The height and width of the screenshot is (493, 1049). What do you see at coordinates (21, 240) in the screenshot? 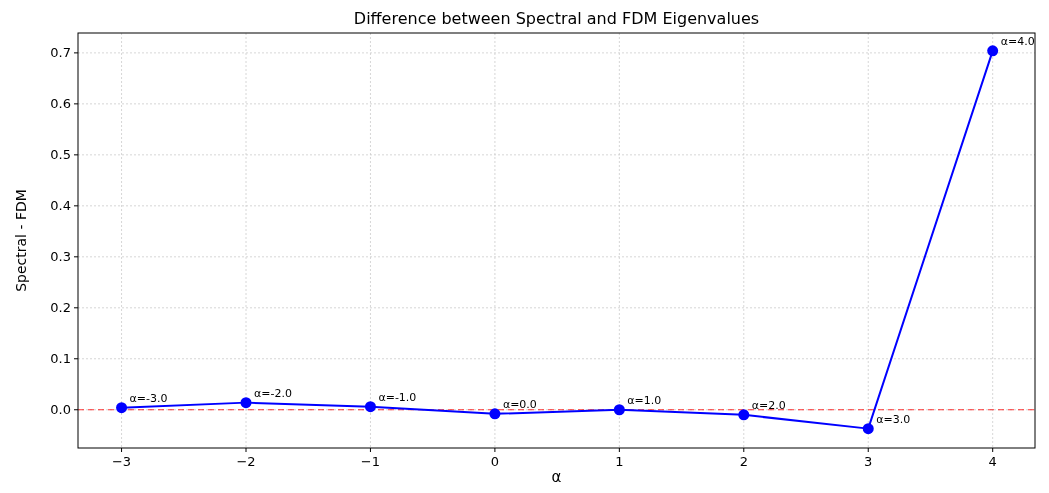
I see `y-axis-title: Spectral - FDM` at bounding box center [21, 240].